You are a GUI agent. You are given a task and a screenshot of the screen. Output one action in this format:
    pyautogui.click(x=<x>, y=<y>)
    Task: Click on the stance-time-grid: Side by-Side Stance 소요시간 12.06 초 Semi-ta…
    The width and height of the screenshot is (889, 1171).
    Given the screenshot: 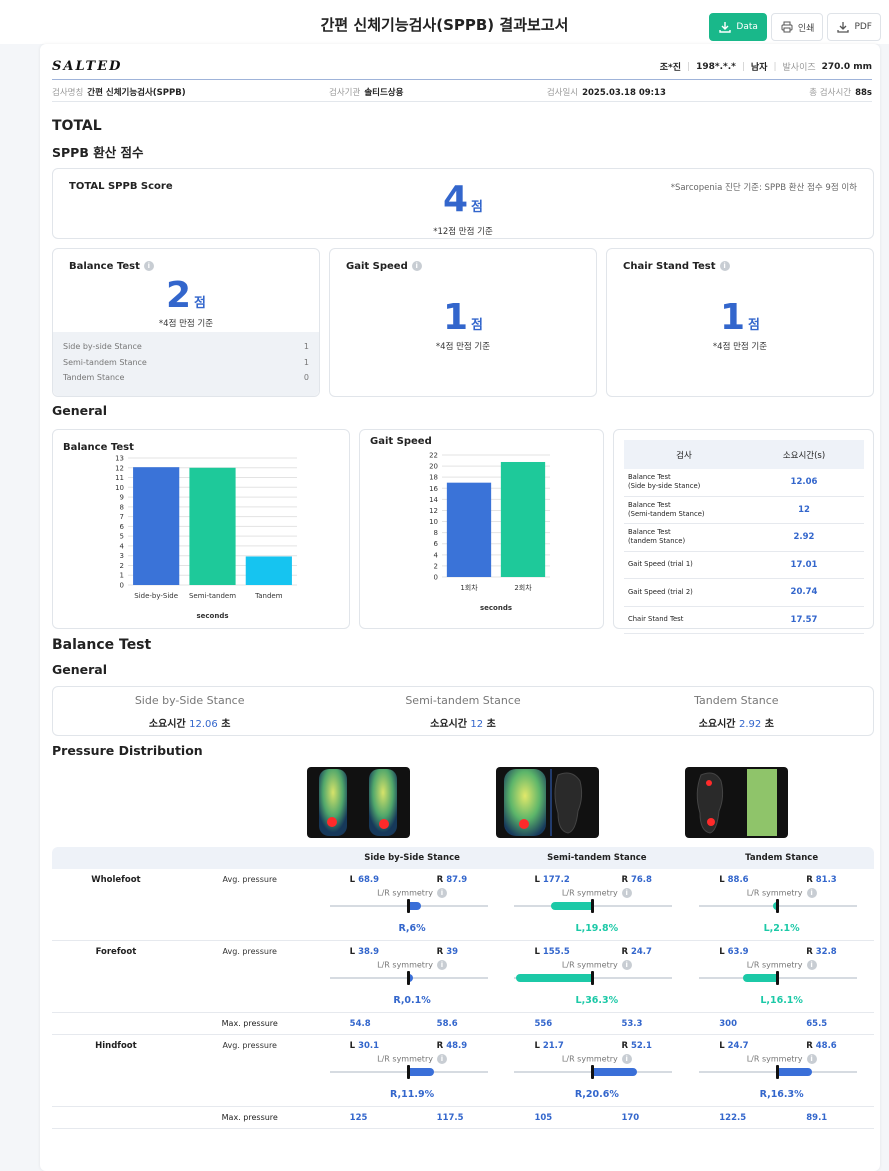 What is the action you would take?
    pyautogui.click(x=463, y=711)
    